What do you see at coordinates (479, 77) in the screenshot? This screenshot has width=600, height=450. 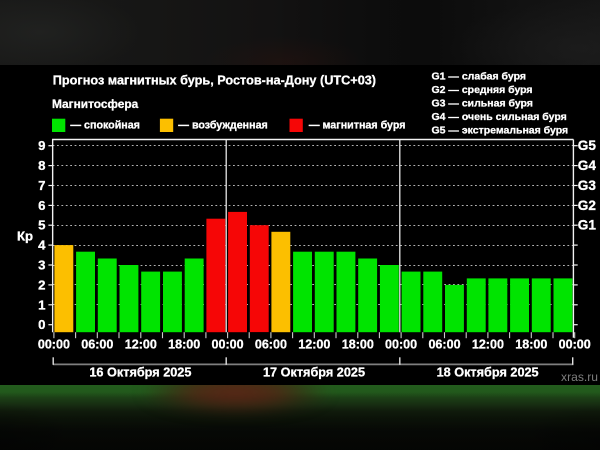 I see `svg-text: G1 — слабая буря` at bounding box center [479, 77].